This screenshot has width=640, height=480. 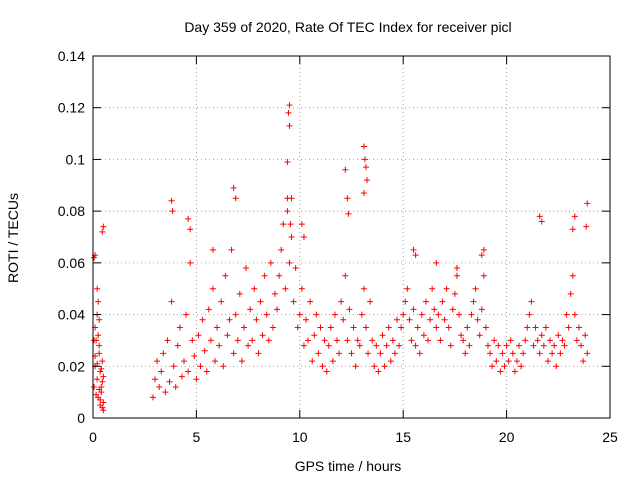 What do you see at coordinates (507, 437) in the screenshot?
I see `x-tick-label: 20` at bounding box center [507, 437].